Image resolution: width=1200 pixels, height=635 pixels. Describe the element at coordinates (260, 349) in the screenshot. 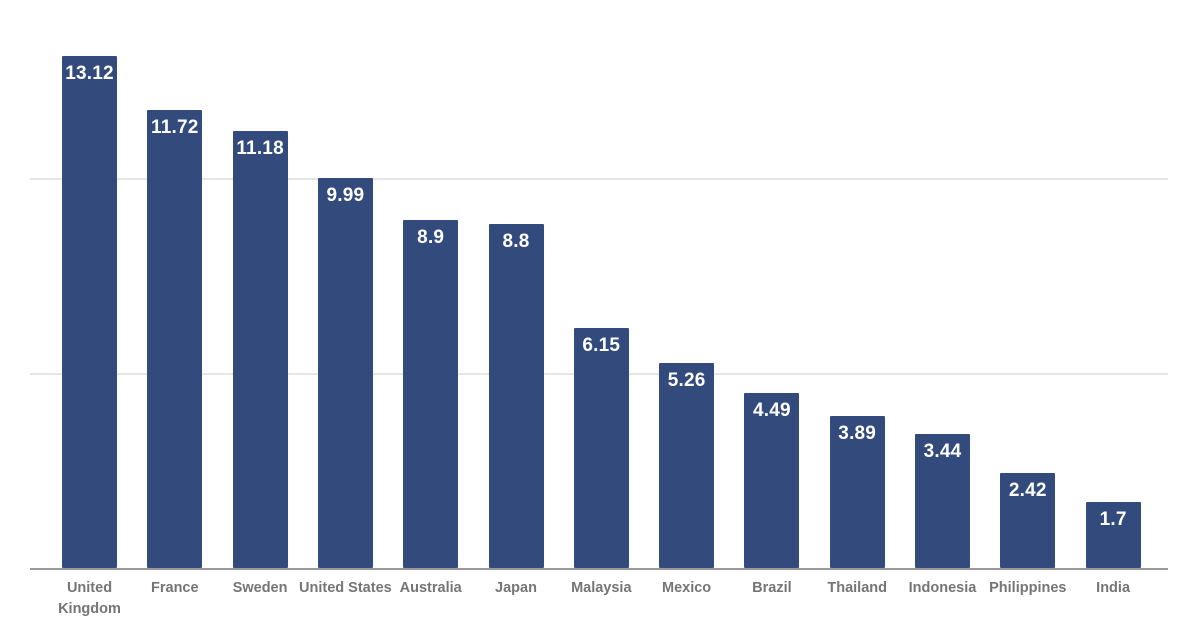

I see `bar: 11.18` at that location.